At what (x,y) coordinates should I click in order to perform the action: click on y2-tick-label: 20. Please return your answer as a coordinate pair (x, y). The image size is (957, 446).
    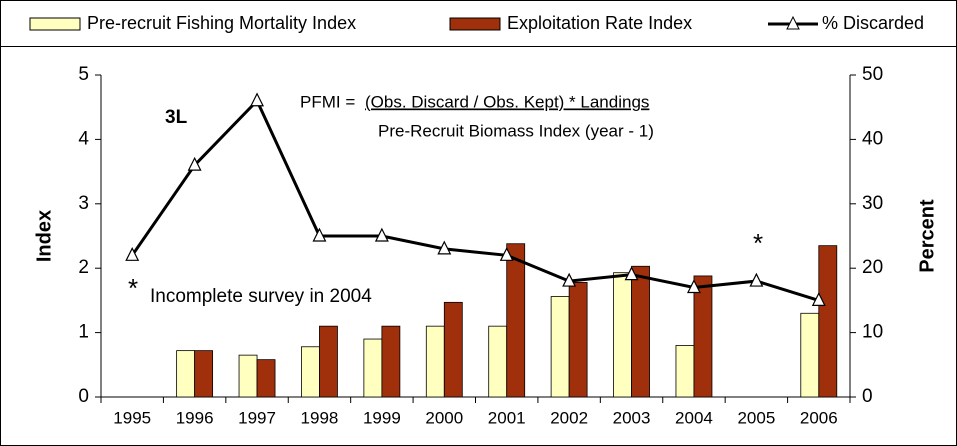
    Looking at the image, I should click on (872, 267).